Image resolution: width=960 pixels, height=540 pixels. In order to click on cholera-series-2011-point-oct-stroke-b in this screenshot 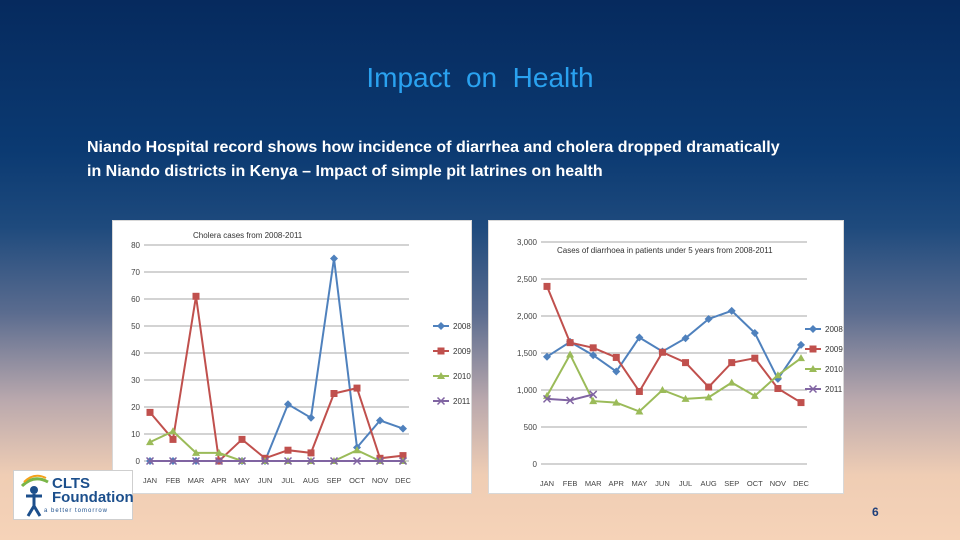, I will do `click(357, 461)`.